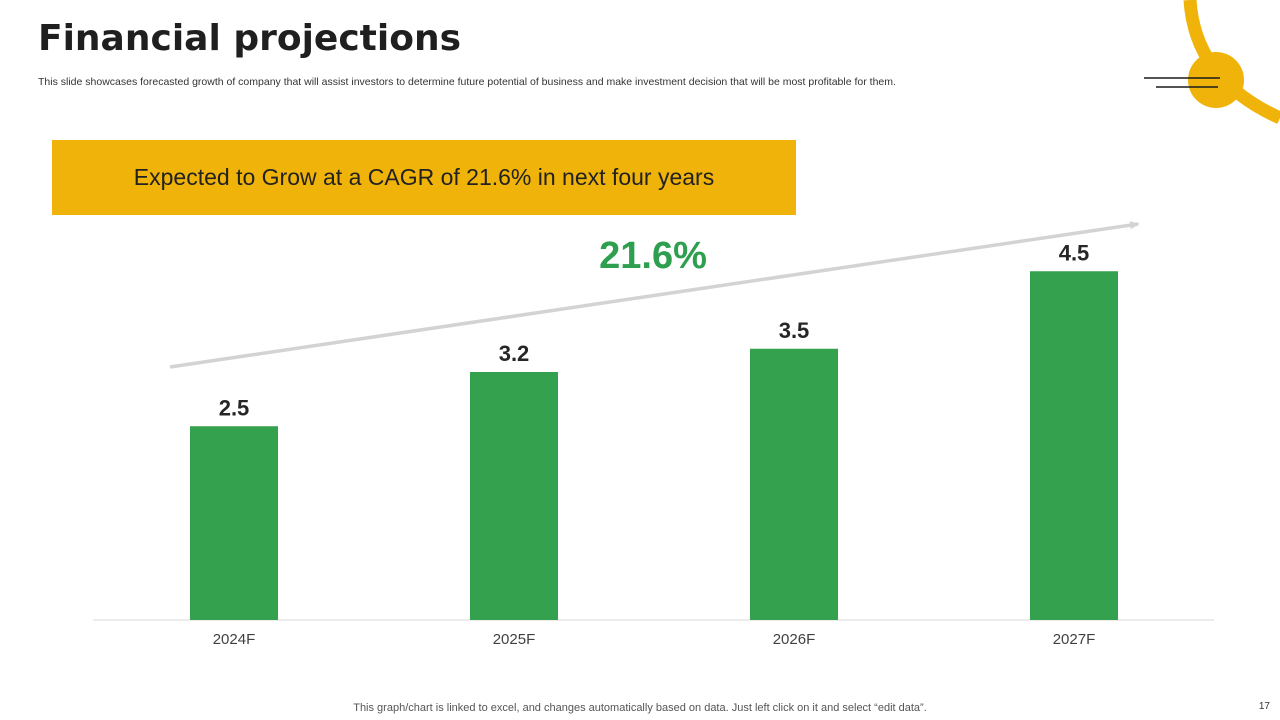 The width and height of the screenshot is (1280, 720). Describe the element at coordinates (1074, 445) in the screenshot. I see `bar-2027F` at that location.